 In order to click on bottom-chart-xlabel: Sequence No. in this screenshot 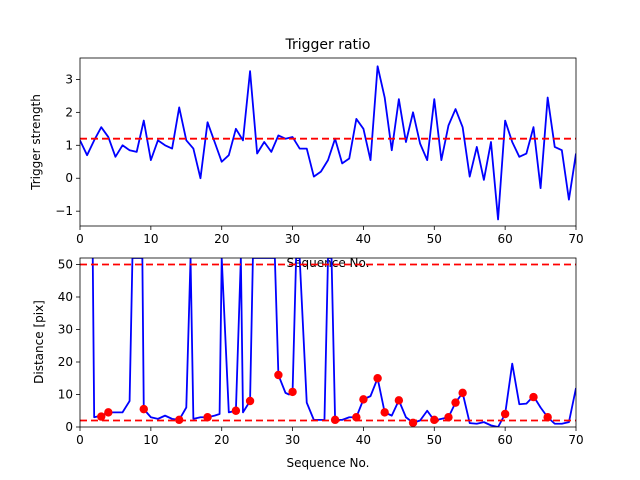, I will do `click(328, 463)`.